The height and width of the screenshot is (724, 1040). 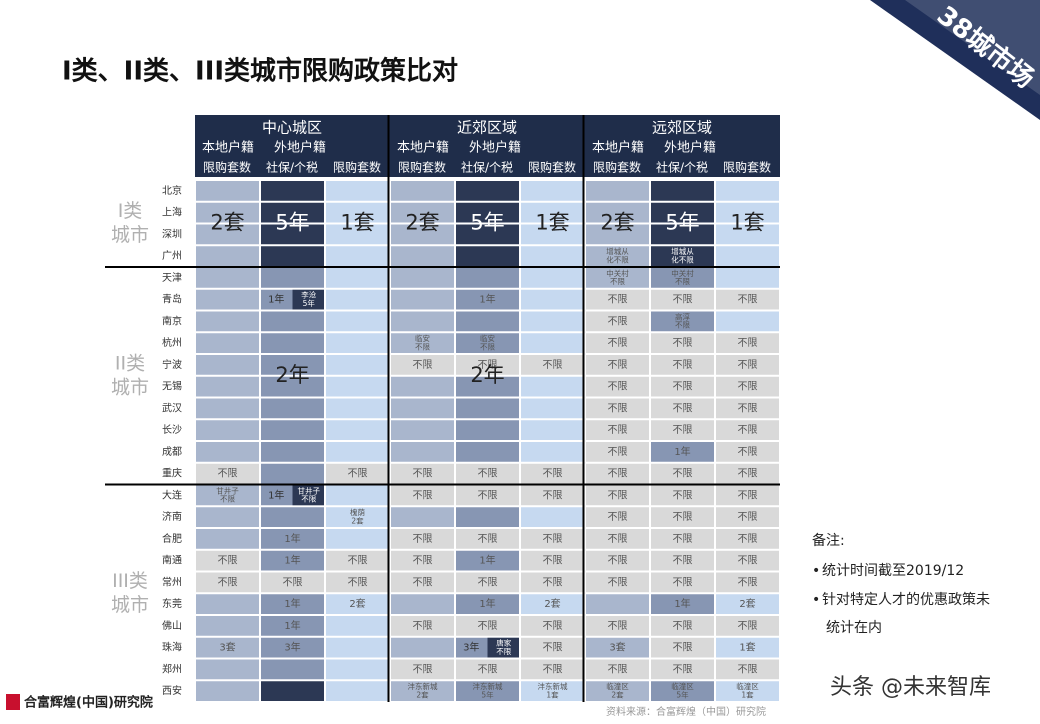 What do you see at coordinates (172, 342) in the screenshot?
I see `city-label: 杭州` at bounding box center [172, 342].